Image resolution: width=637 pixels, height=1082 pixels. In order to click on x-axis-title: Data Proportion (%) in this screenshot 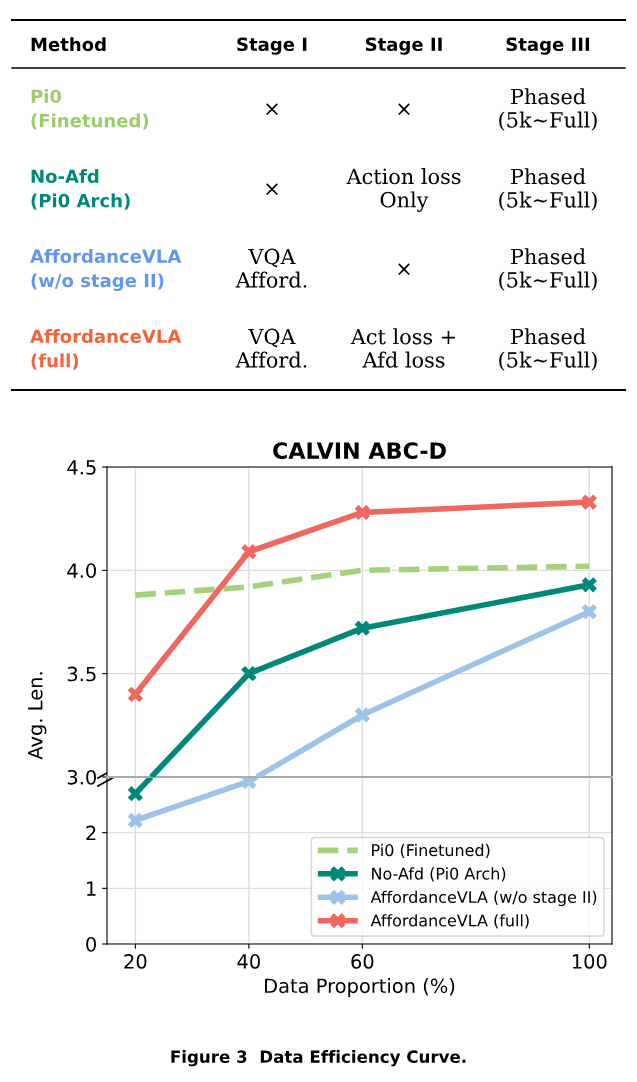, I will do `click(360, 987)`.